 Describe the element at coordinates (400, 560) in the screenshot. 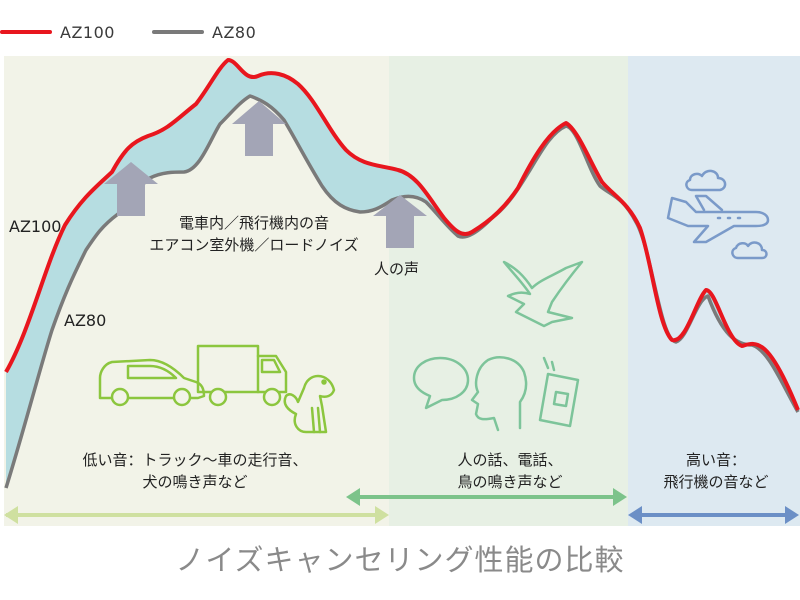

I see `diagram-title: ノイズキャンセリング性能の比較` at that location.